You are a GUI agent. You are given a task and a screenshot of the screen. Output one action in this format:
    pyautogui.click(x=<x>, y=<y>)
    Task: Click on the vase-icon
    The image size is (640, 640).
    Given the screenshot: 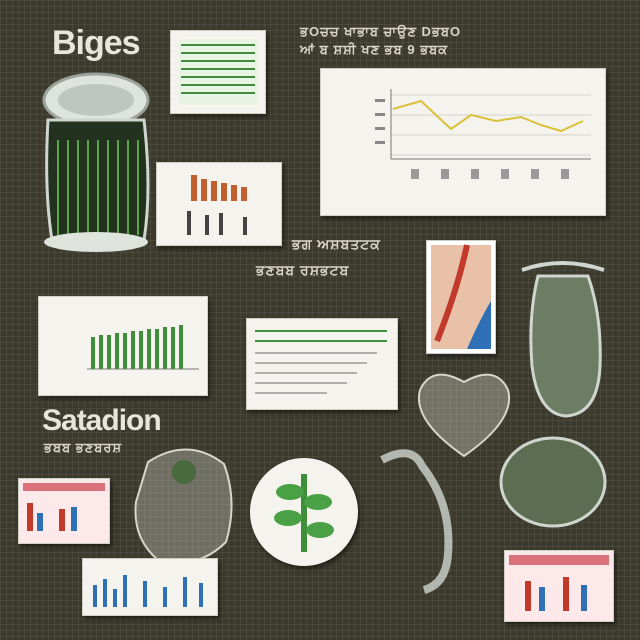 What is the action you would take?
    pyautogui.click(x=563, y=338)
    